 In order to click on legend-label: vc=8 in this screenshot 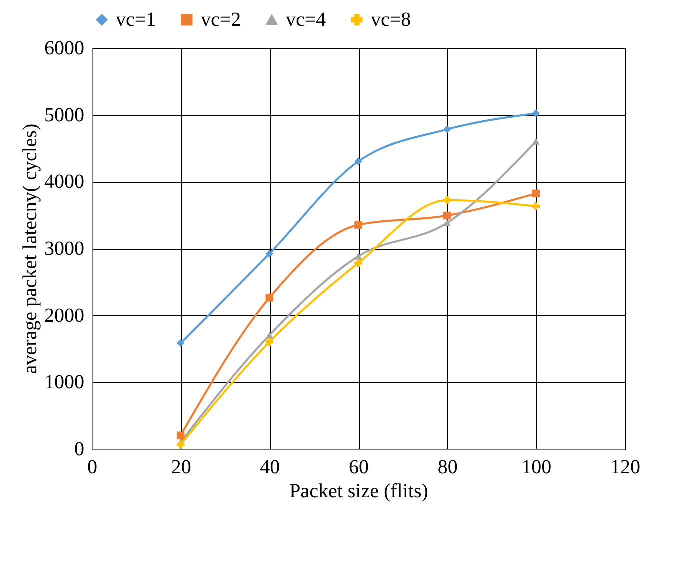, I will do `click(391, 20)`.